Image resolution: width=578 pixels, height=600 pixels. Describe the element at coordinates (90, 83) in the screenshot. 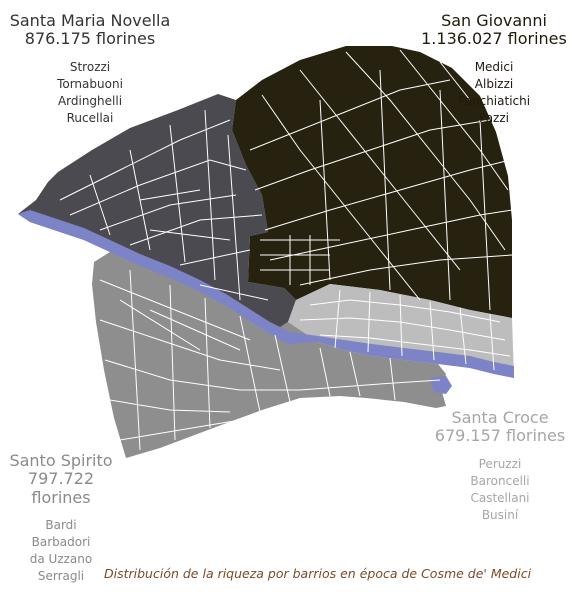

I see `family-name: Tornabuoni` at that location.